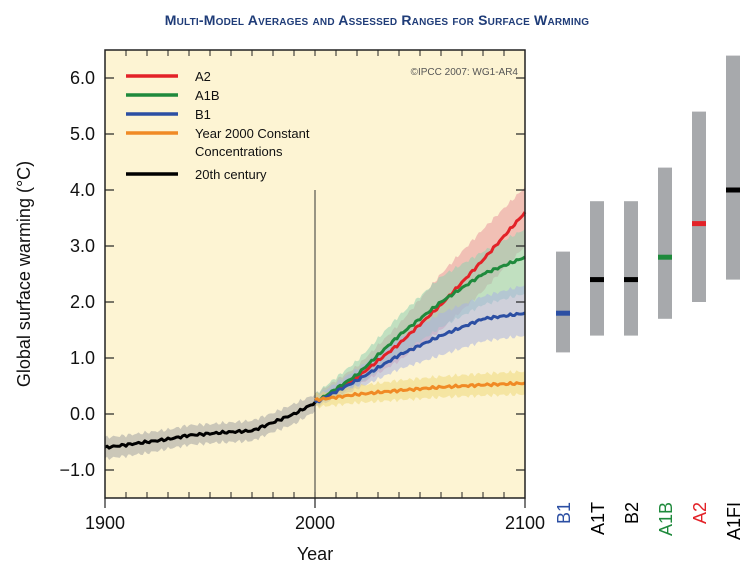 This screenshot has height=568, width=754. Describe the element at coordinates (207, 95) in the screenshot. I see `legend-label-a1b: A1B` at that location.